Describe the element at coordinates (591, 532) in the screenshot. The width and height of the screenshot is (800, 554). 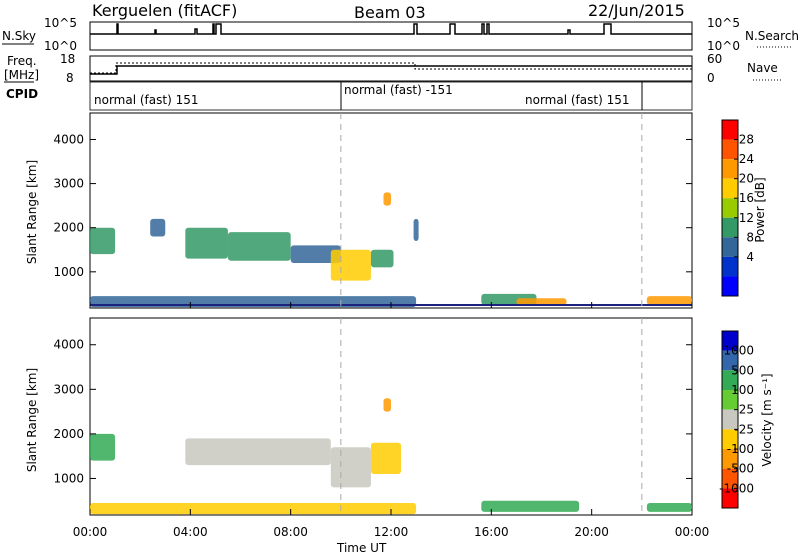
I see `x-tick-label: 20:00` at that location.